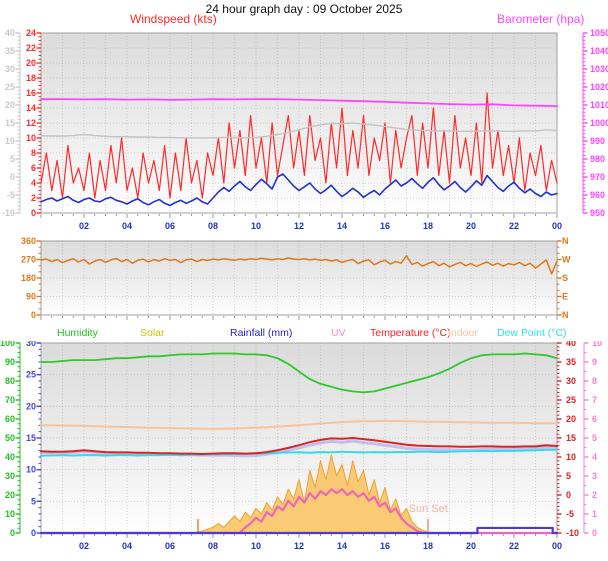 The height and width of the screenshot is (561, 608). I want to click on svg-text: 270, so click(28, 260).